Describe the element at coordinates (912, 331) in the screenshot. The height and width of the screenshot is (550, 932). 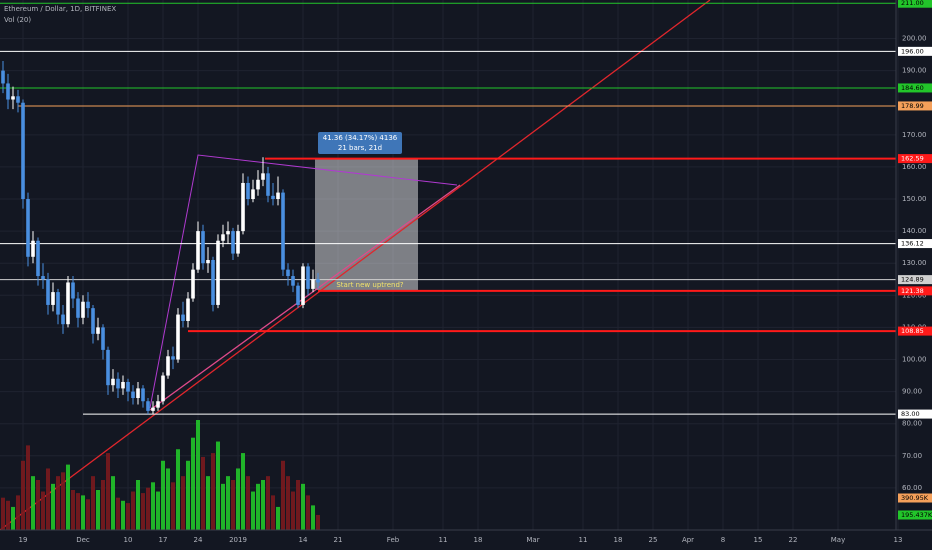
I see `price-tag-label: 108.85` at that location.